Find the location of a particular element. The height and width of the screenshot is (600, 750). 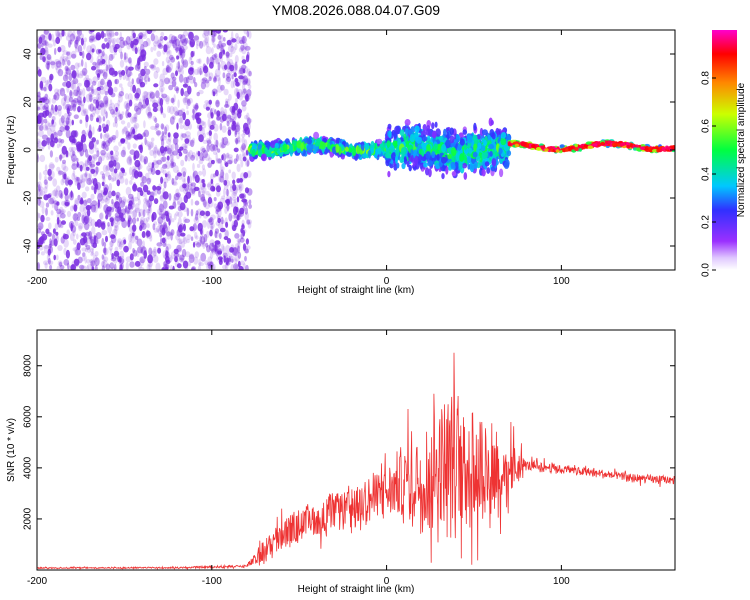

colorbar-tick-label: 0.0 is located at coordinates (706, 270).